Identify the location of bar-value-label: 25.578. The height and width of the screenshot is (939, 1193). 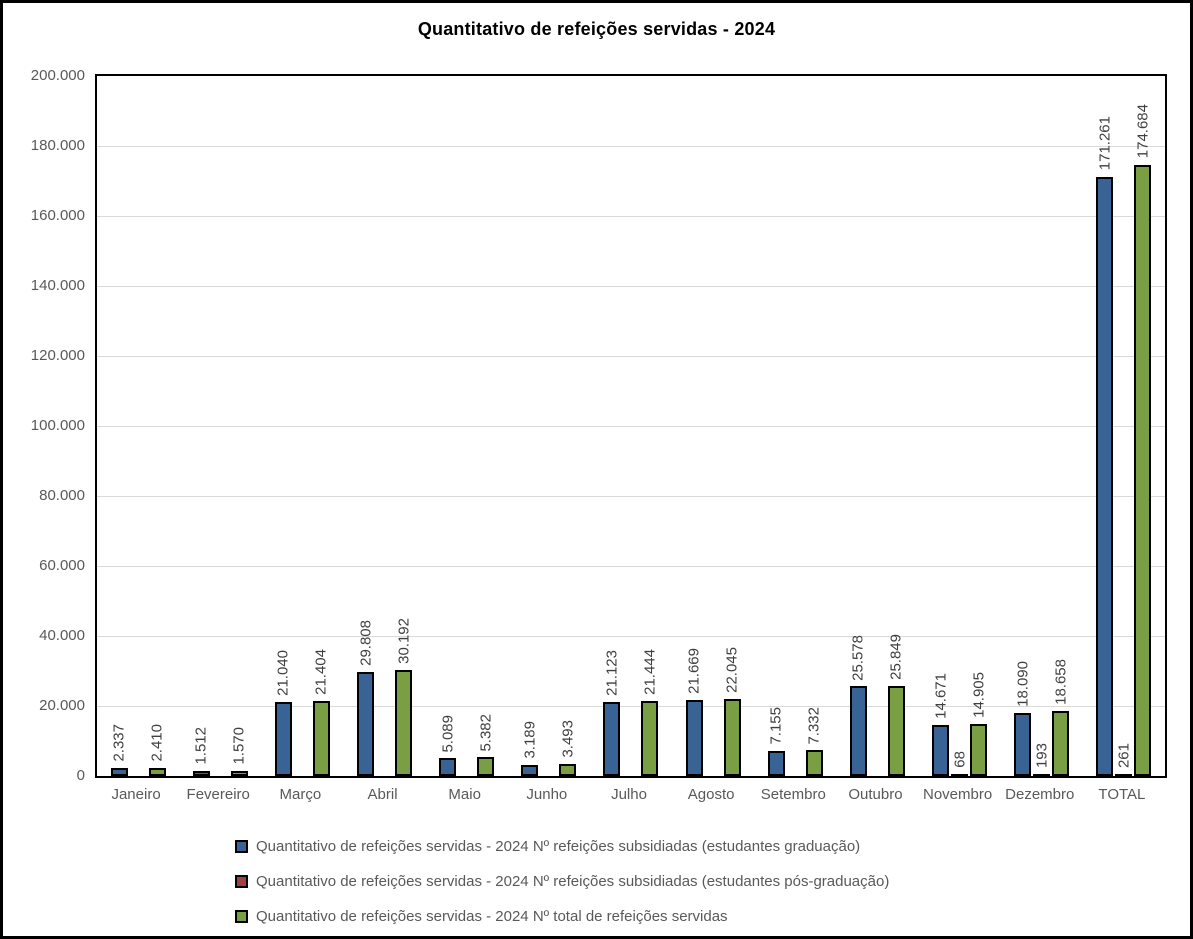
(858, 657).